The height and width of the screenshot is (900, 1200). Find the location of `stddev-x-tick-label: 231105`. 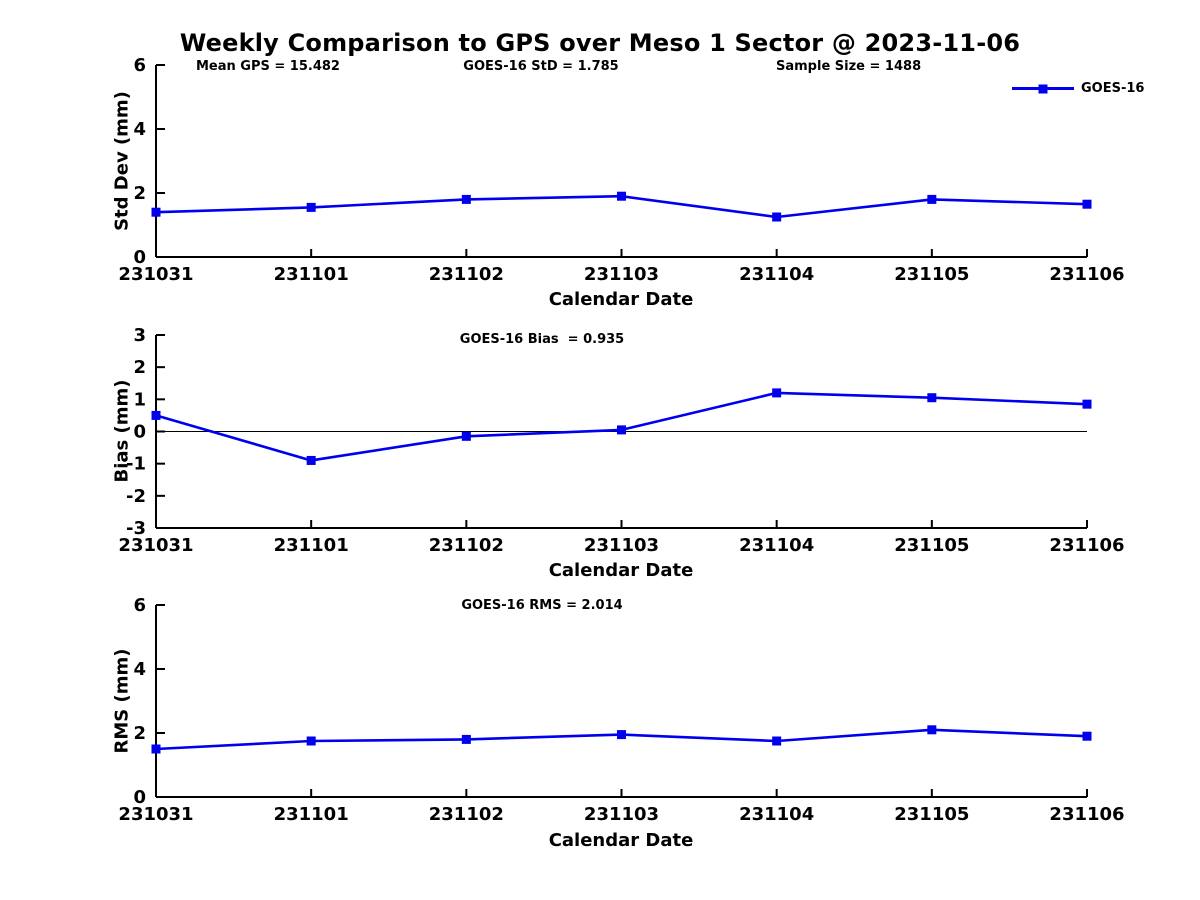

stddev-x-tick-label: 231105 is located at coordinates (931, 274).